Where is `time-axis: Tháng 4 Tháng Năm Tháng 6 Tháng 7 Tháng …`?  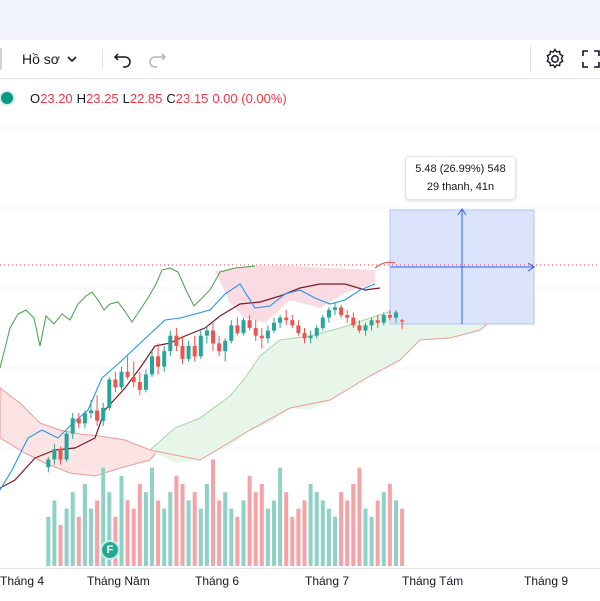 time-axis: Tháng 4 Tháng Năm Tháng 6 Tháng 7 Tháng … is located at coordinates (300, 584).